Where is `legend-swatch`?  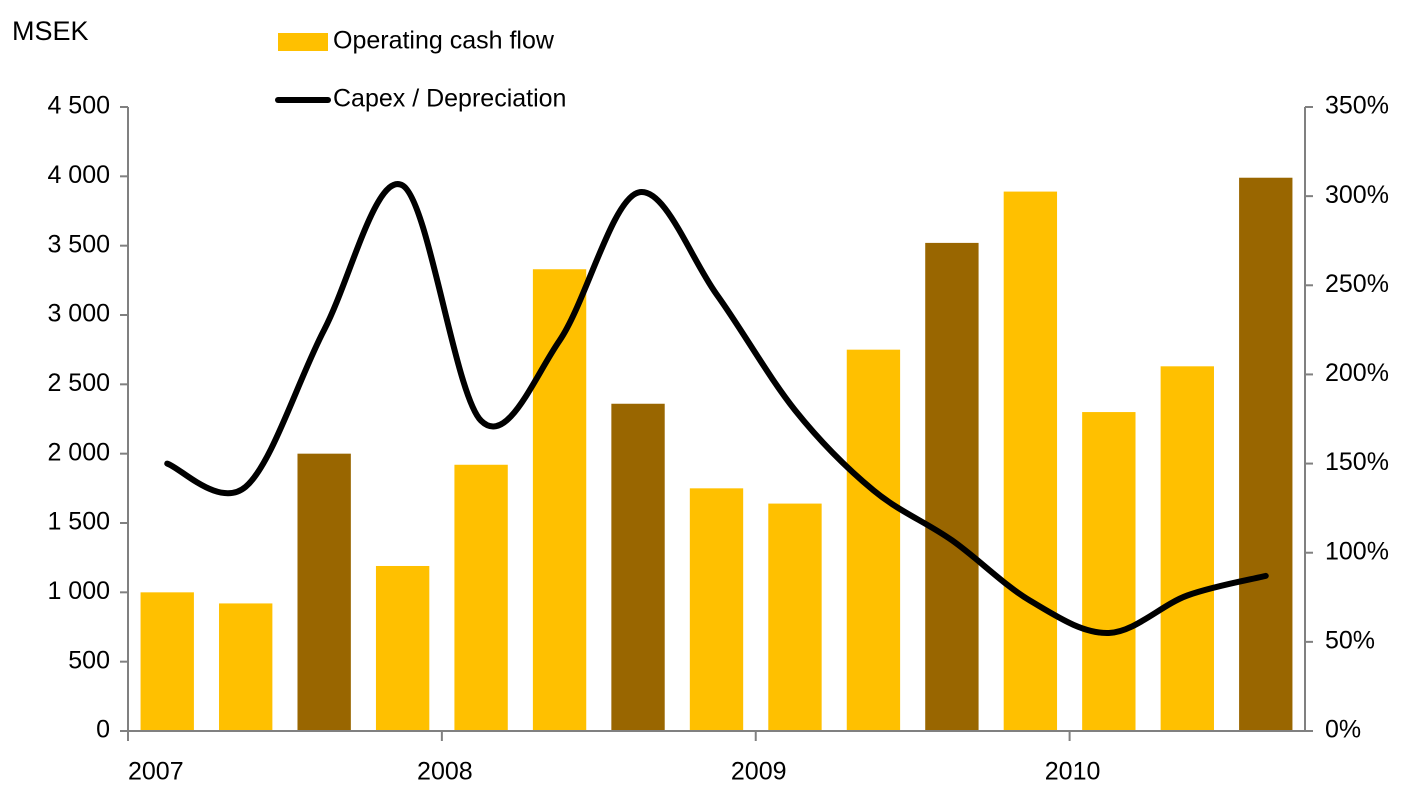 legend-swatch is located at coordinates (303, 42).